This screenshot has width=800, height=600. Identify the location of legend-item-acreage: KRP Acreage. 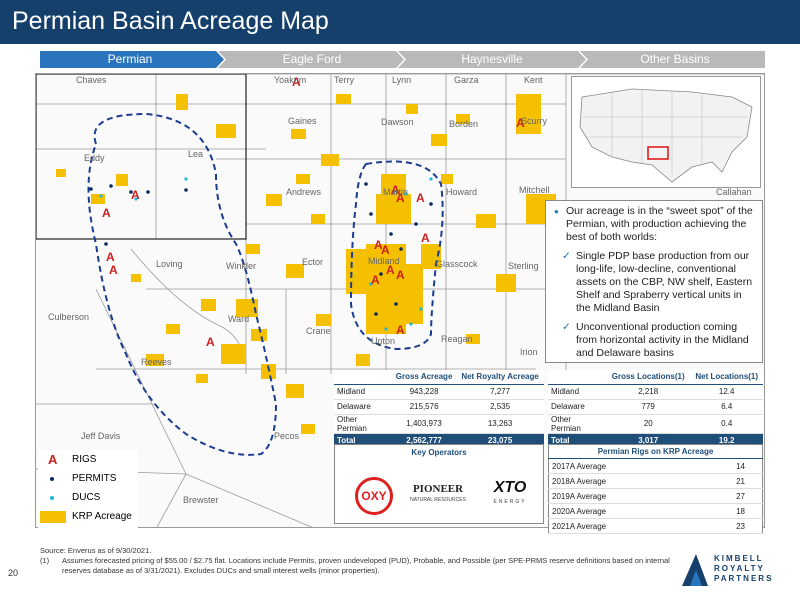
(88, 516).